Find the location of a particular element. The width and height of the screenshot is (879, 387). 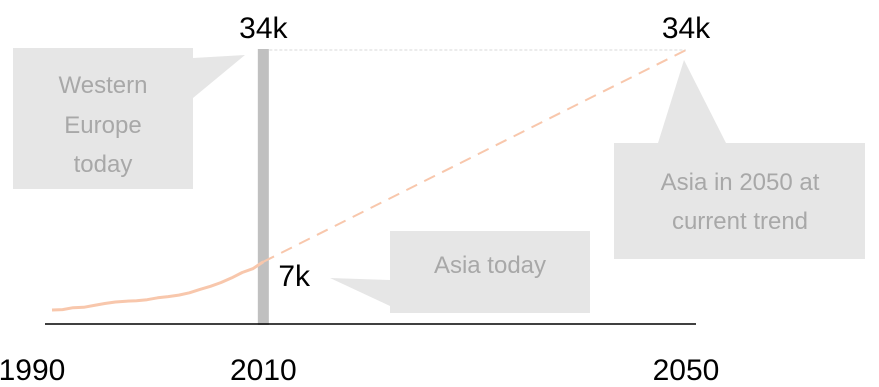

callout-asia-2050-line-2: current trend is located at coordinates (740, 221).